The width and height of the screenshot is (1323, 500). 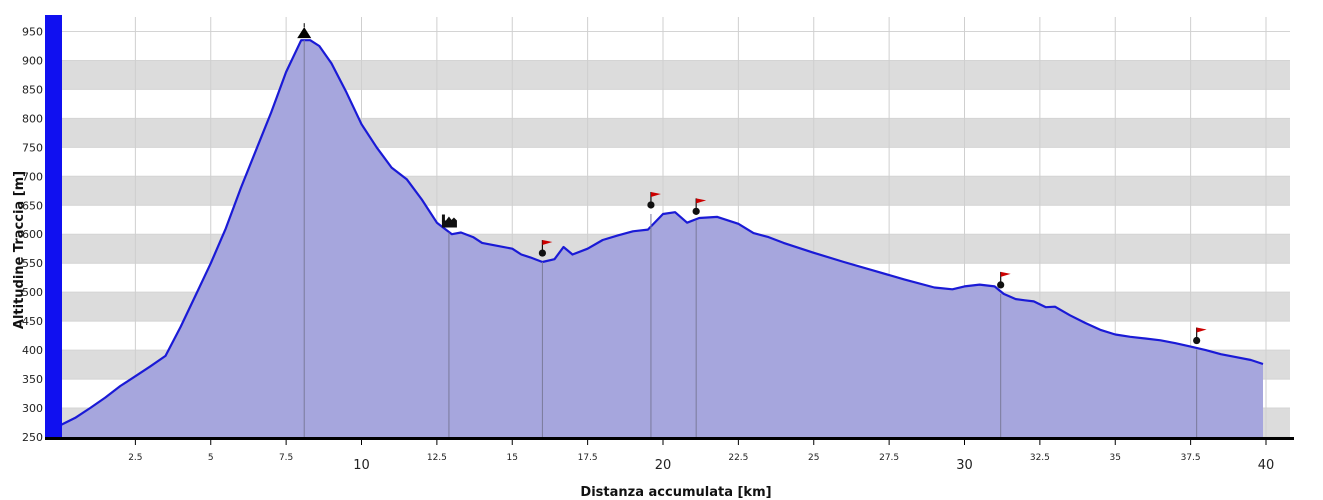 What do you see at coordinates (675, 492) in the screenshot?
I see `x-axis-label: Distanza accumulata [km]` at bounding box center [675, 492].